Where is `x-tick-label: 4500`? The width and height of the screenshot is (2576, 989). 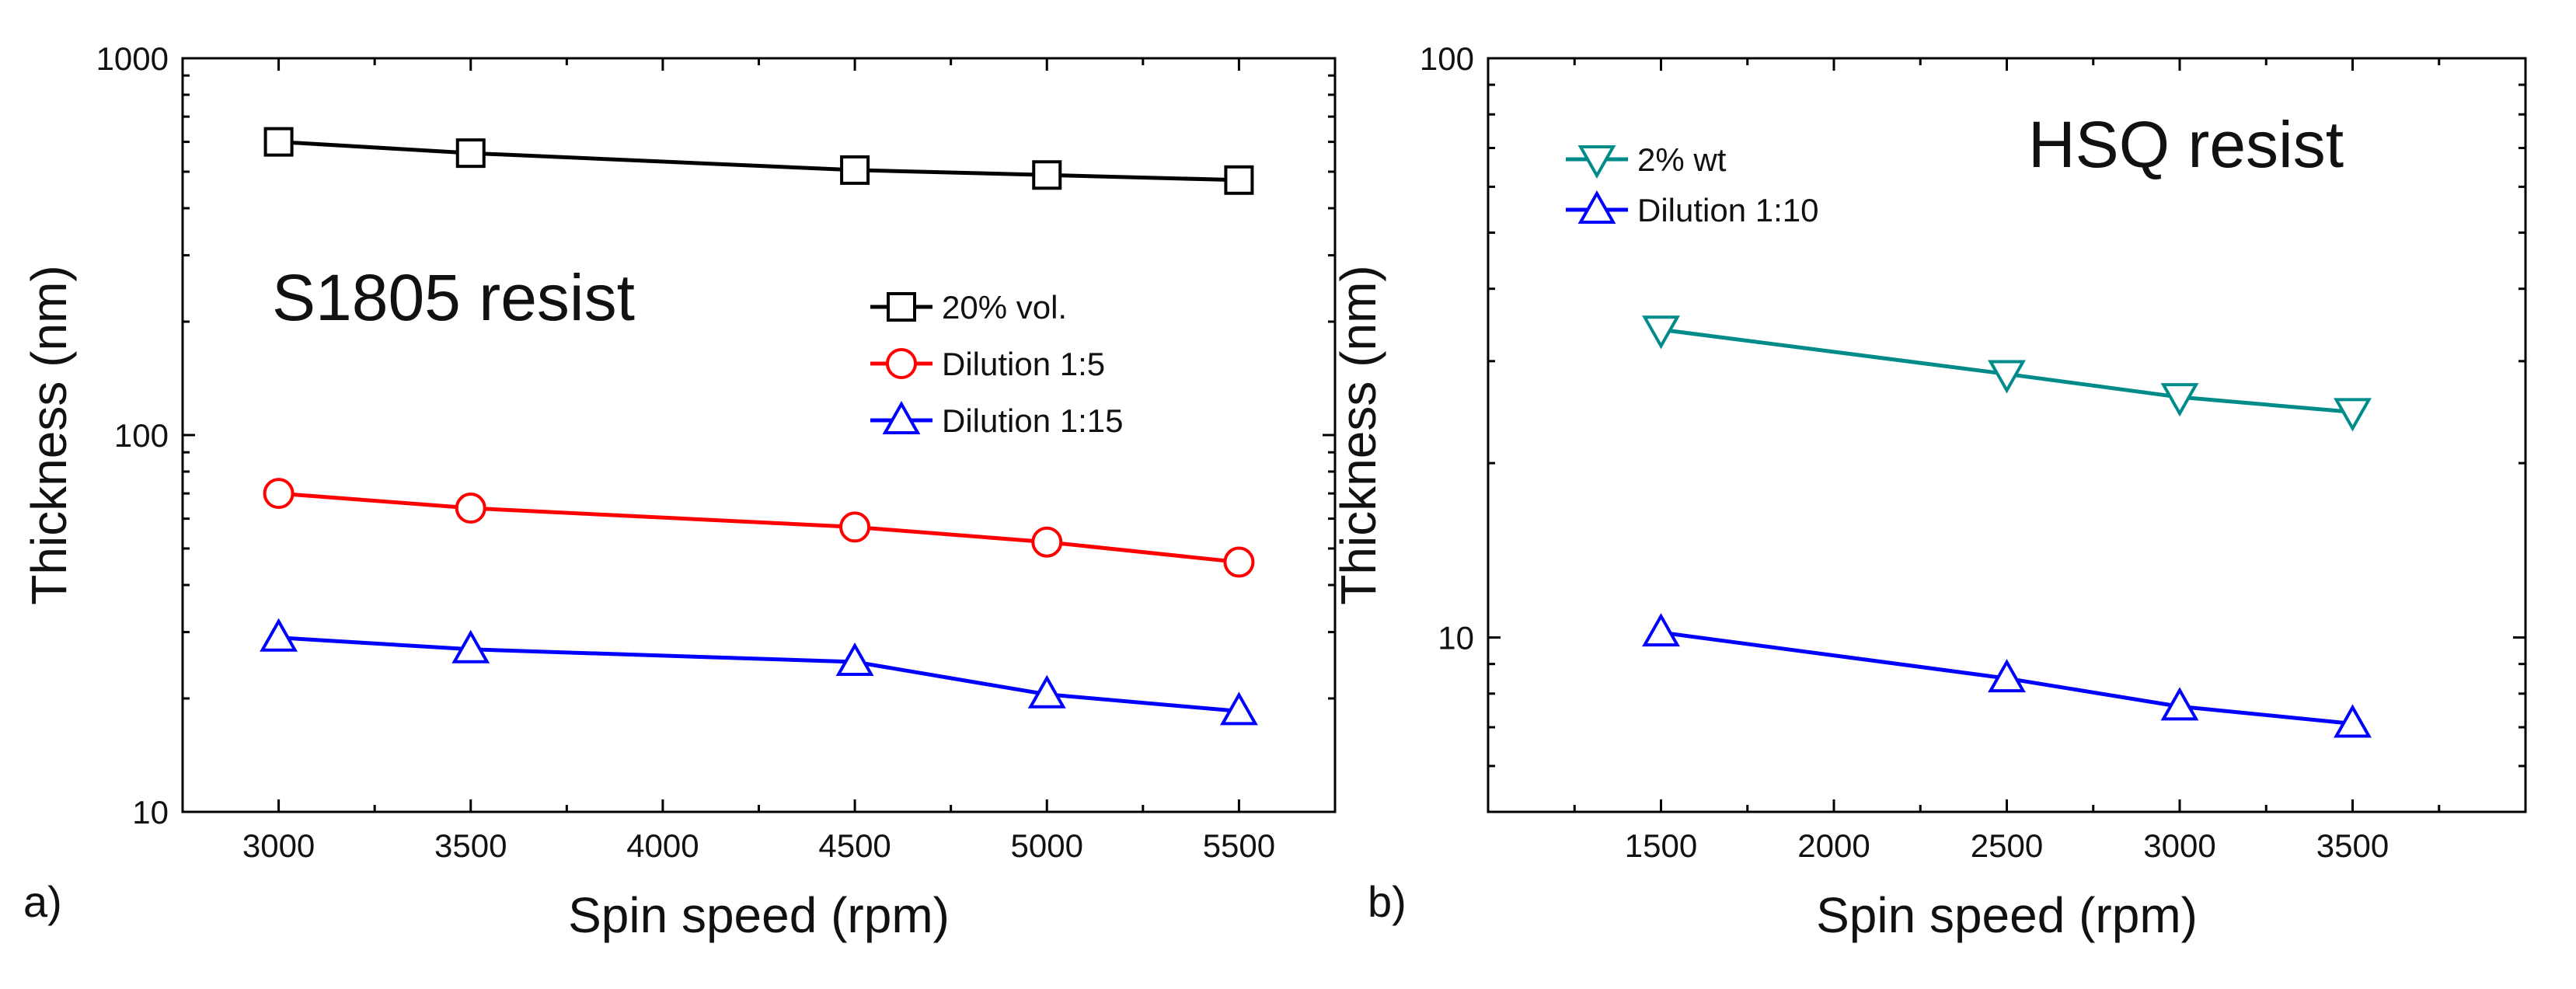
x-tick-label: 4500 is located at coordinates (855, 845).